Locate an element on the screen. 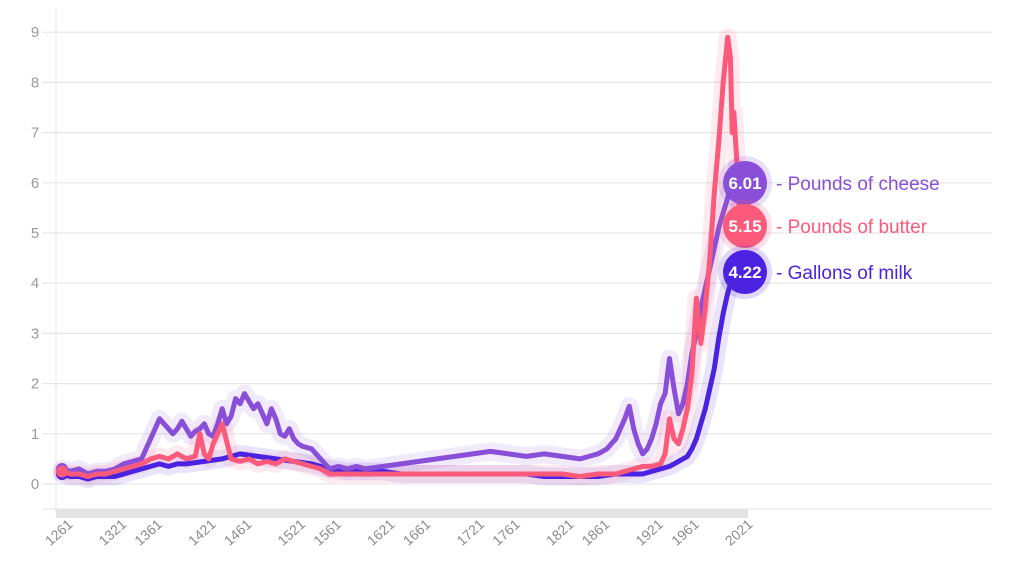 This screenshot has height=570, width=1013. legend-value: 6.01 is located at coordinates (744, 183).